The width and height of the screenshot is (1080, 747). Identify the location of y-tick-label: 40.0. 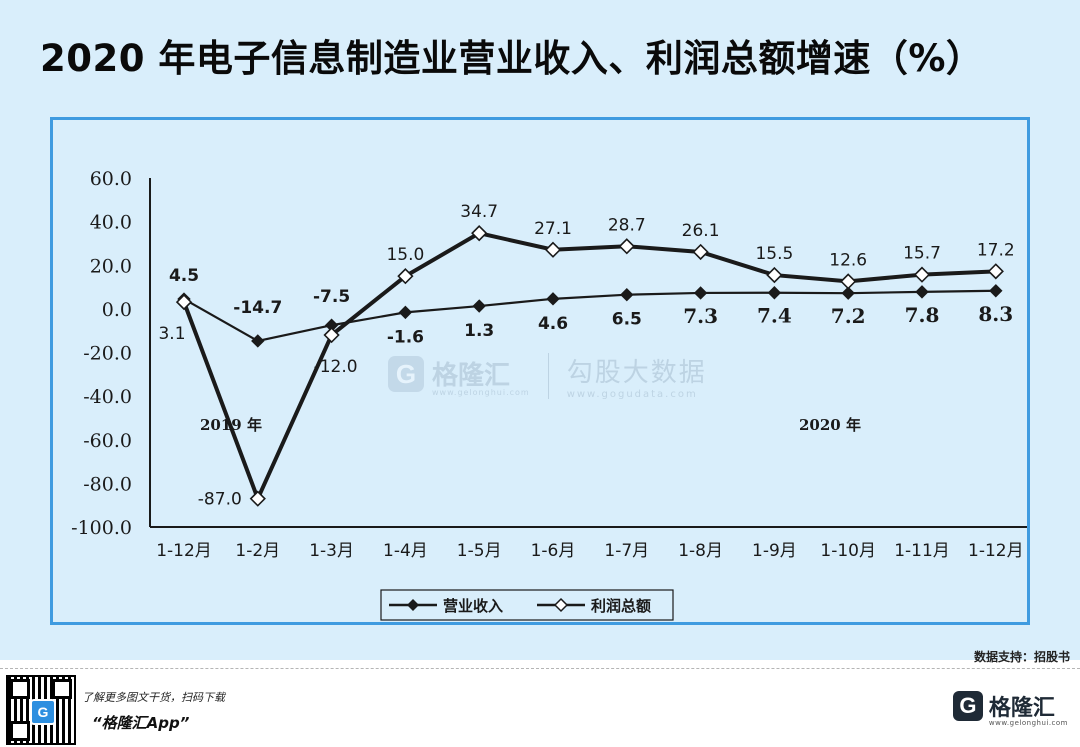
(111, 223).